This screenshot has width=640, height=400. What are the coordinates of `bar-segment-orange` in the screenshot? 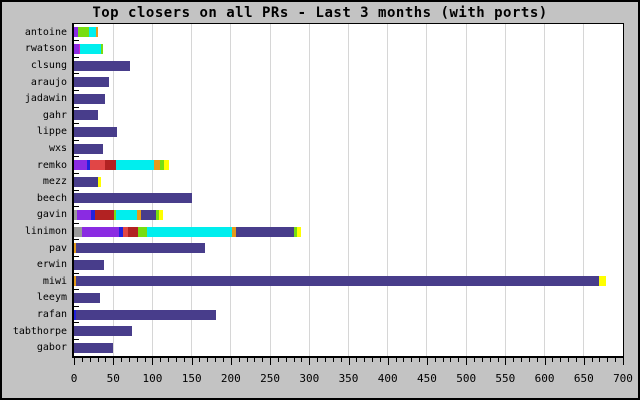 It's located at (75, 281).